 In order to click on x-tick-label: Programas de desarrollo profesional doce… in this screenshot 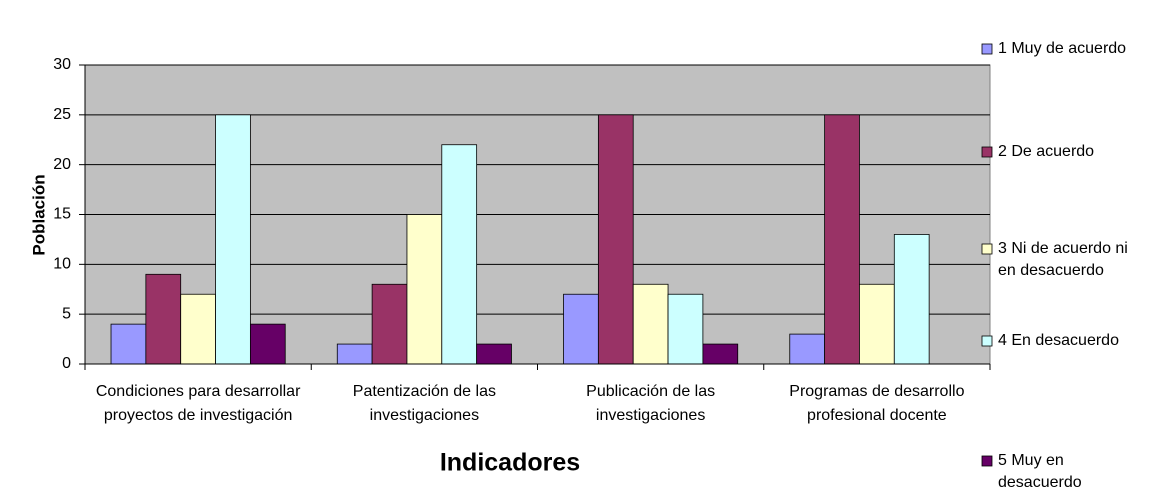, I will do `click(877, 403)`.